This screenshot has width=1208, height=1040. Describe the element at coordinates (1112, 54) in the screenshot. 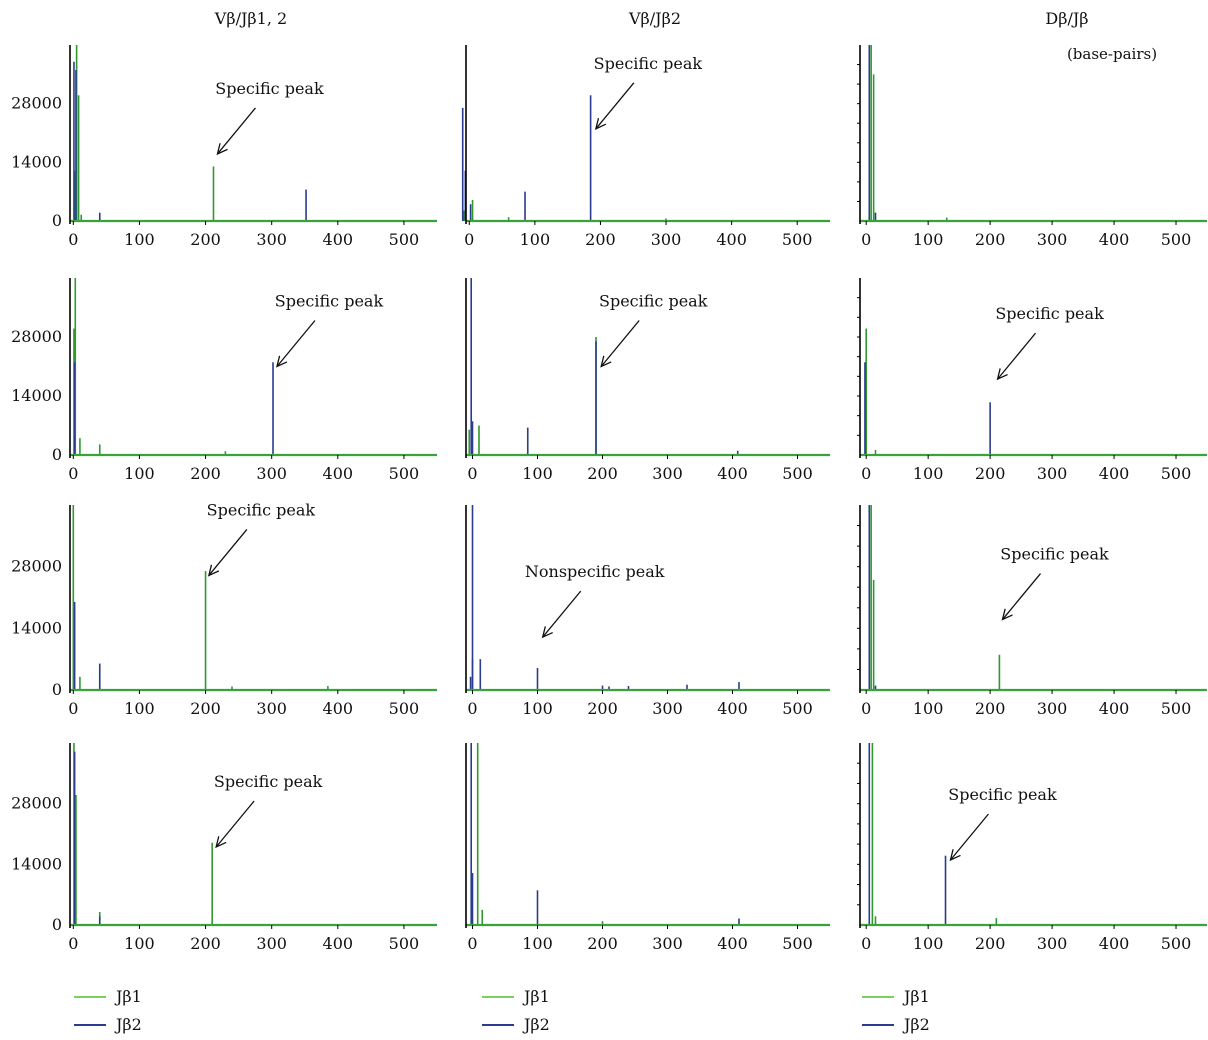

I see `units-label: (base-pairs)` at that location.